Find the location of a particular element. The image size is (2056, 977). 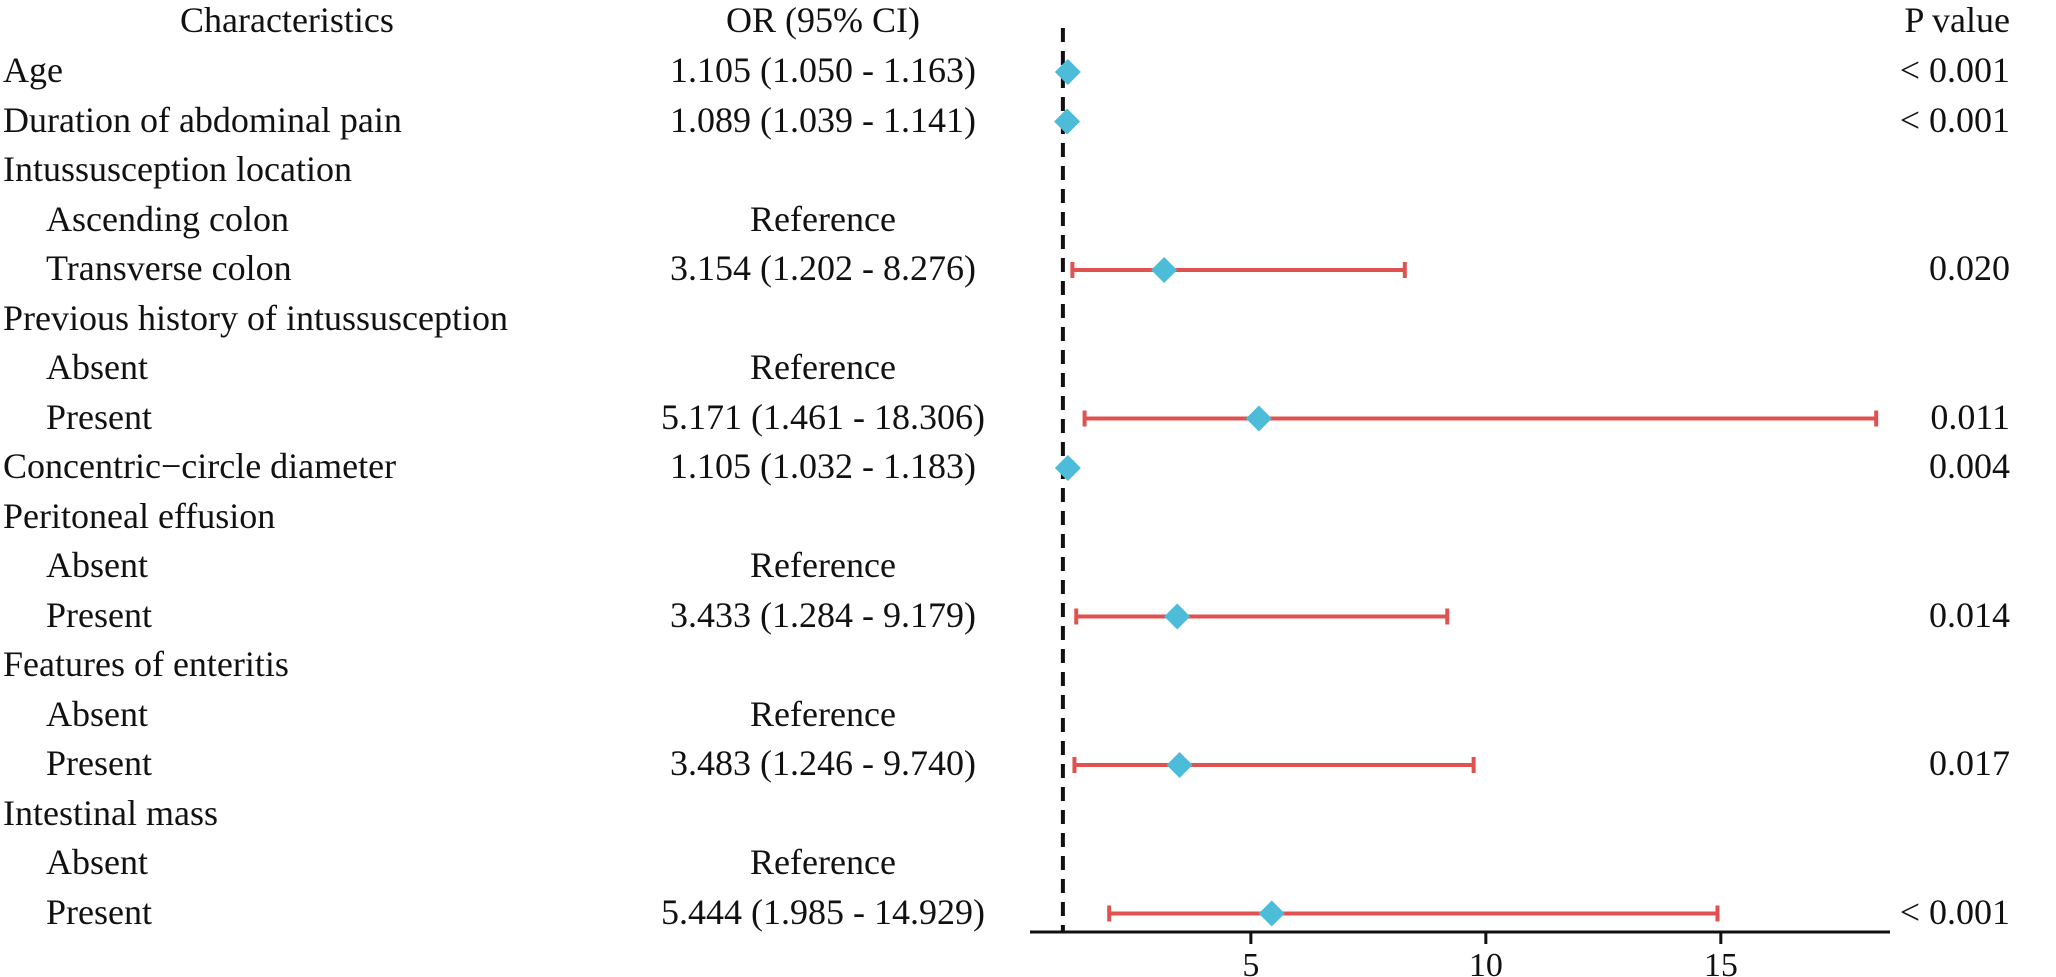

or-ci-value: 1.105 (1.032 - 1.183) is located at coordinates (823, 466).